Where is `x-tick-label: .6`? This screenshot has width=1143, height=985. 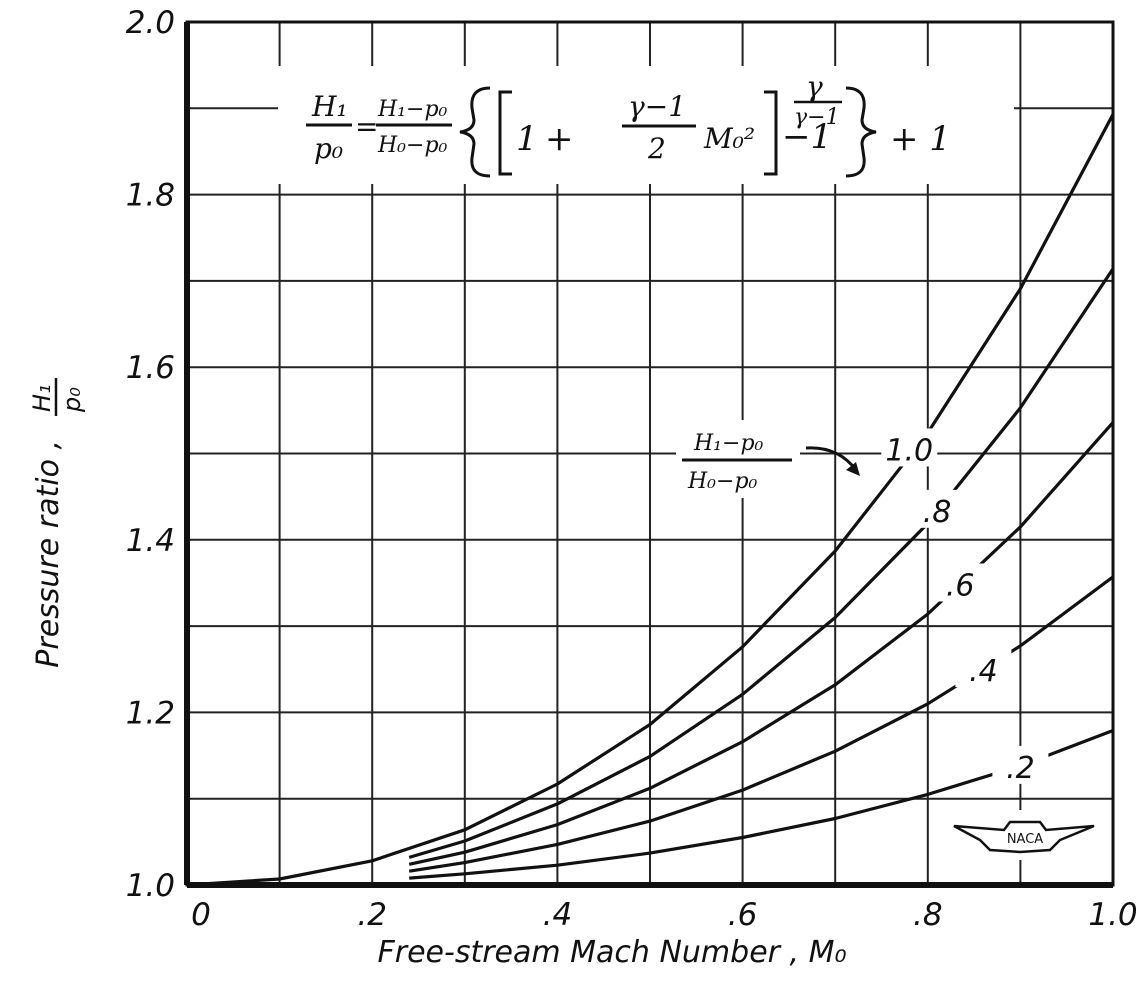
x-tick-label: .6 is located at coordinates (743, 915).